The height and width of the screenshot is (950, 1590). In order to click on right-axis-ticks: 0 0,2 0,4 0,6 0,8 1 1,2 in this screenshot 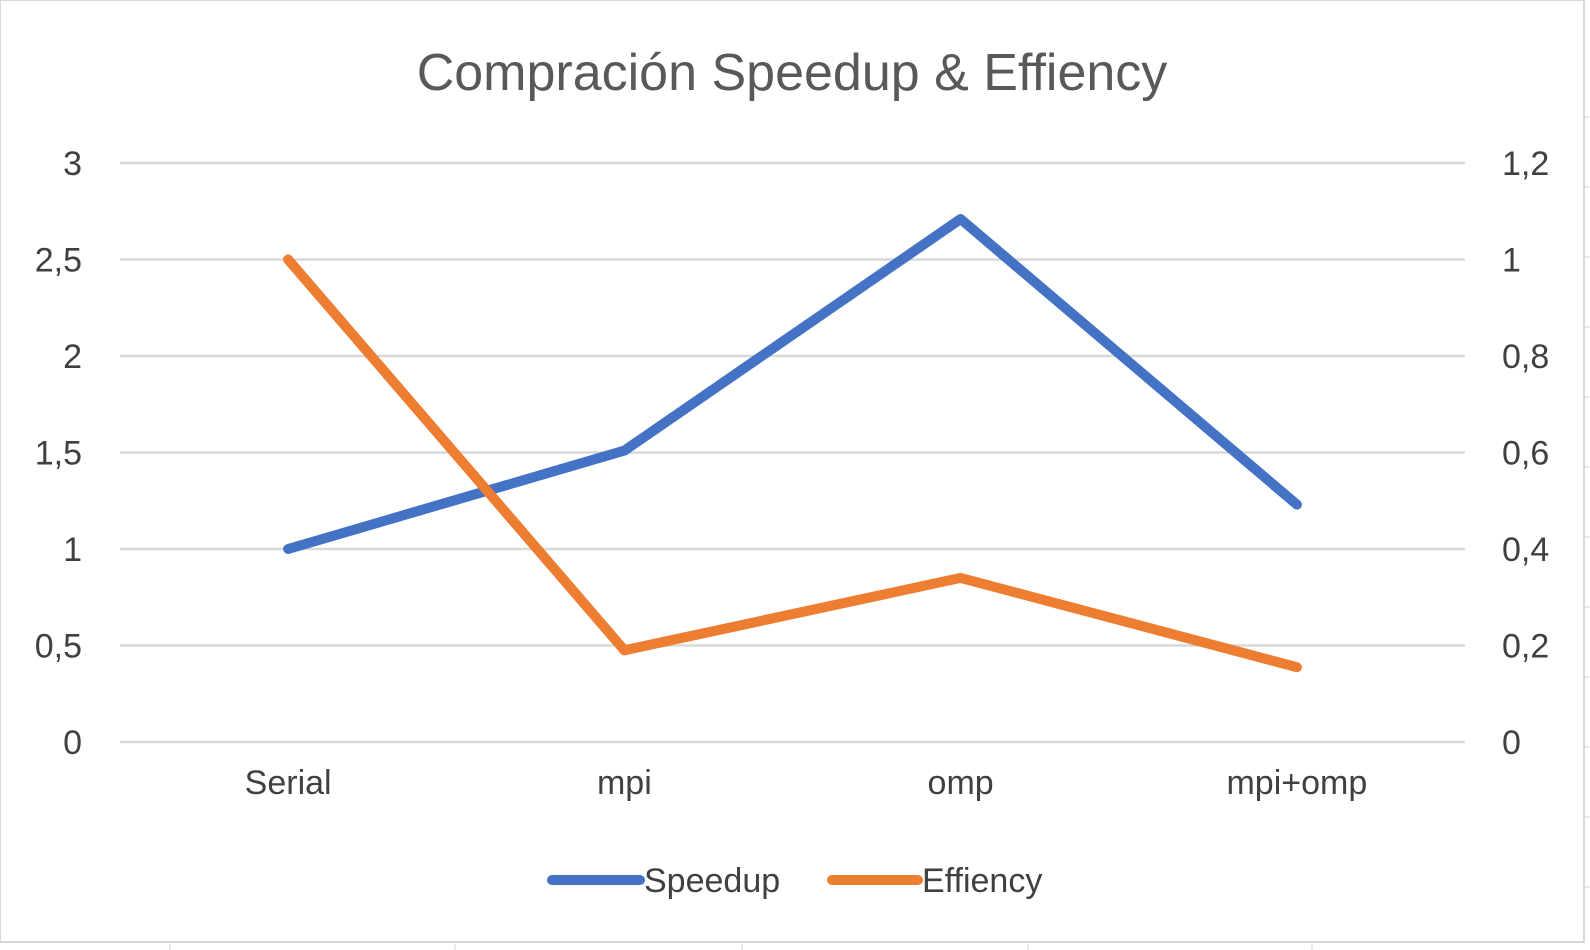, I will do `click(1525, 453)`.